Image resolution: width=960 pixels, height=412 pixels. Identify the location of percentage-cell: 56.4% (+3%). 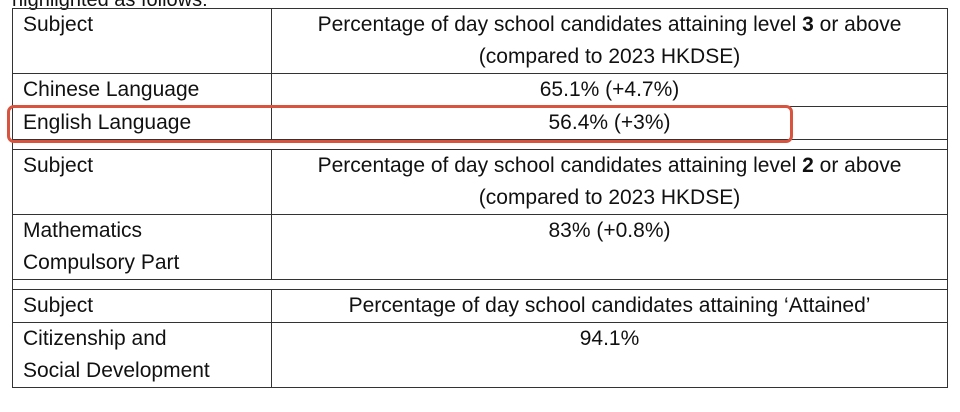
(609, 123).